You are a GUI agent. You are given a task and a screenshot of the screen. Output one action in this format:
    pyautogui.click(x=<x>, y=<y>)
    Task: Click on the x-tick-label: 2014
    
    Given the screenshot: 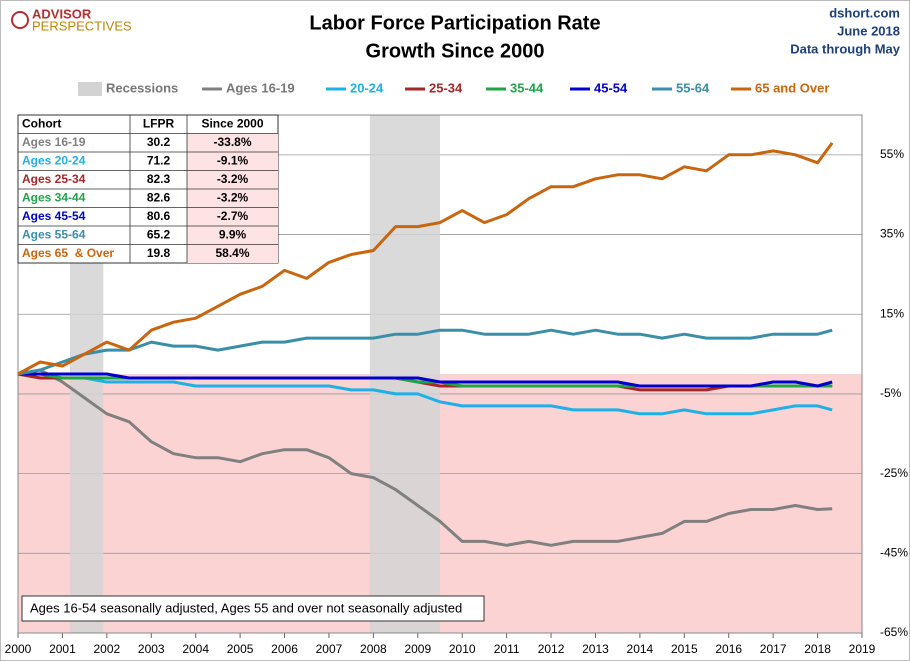 What is the action you would take?
    pyautogui.click(x=640, y=649)
    